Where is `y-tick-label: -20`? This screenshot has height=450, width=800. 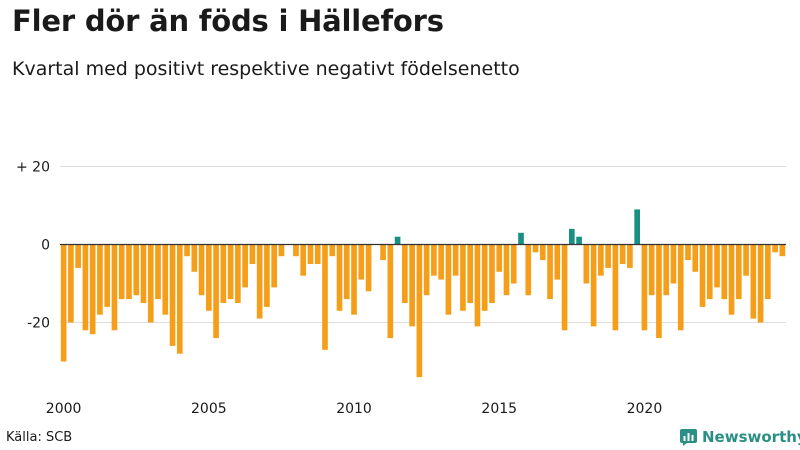 y-tick-label: -20 is located at coordinates (38, 324).